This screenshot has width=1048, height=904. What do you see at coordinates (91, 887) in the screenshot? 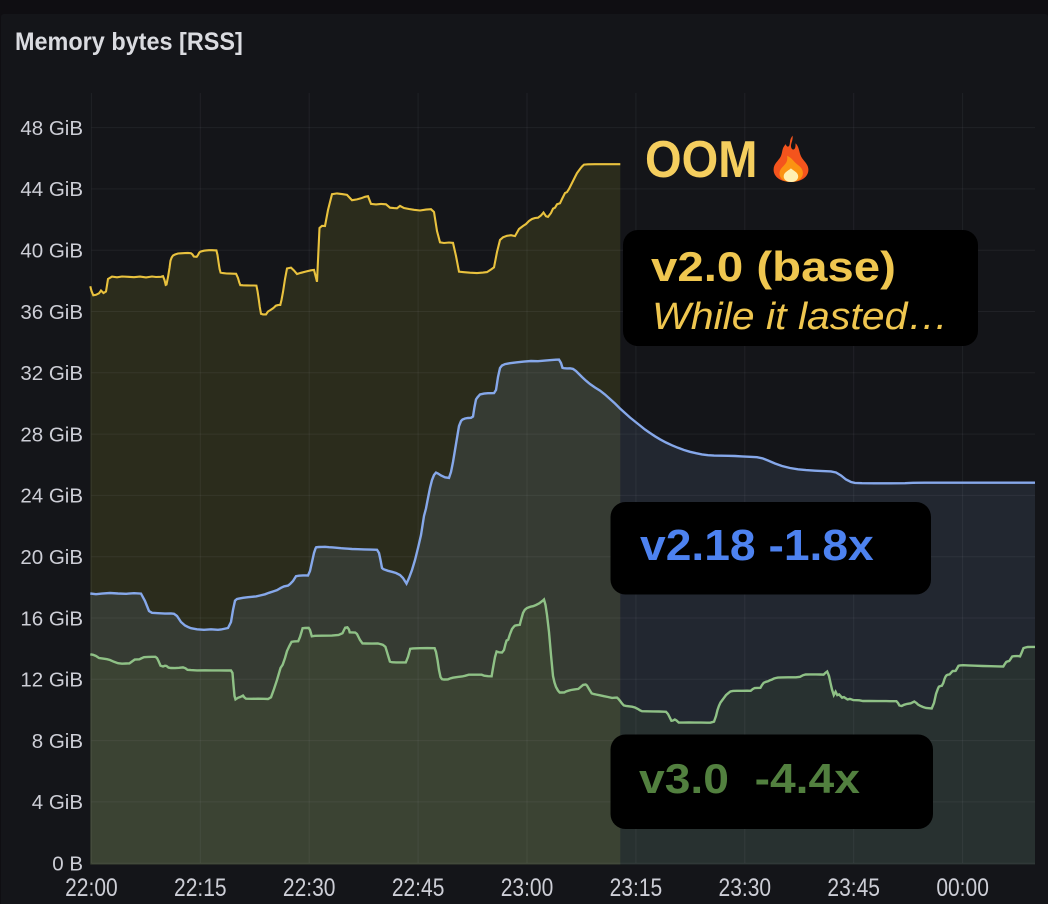
I see `svg-text: 22:00` at bounding box center [91, 887].